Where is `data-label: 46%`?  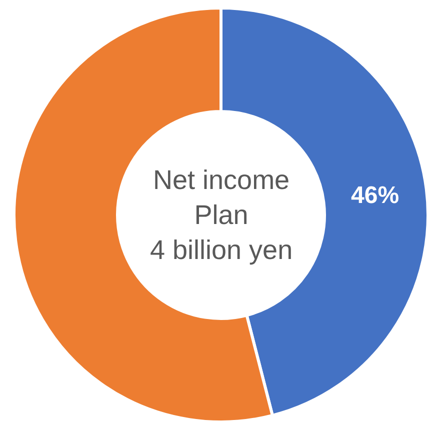
data-label: 46% is located at coordinates (375, 196).